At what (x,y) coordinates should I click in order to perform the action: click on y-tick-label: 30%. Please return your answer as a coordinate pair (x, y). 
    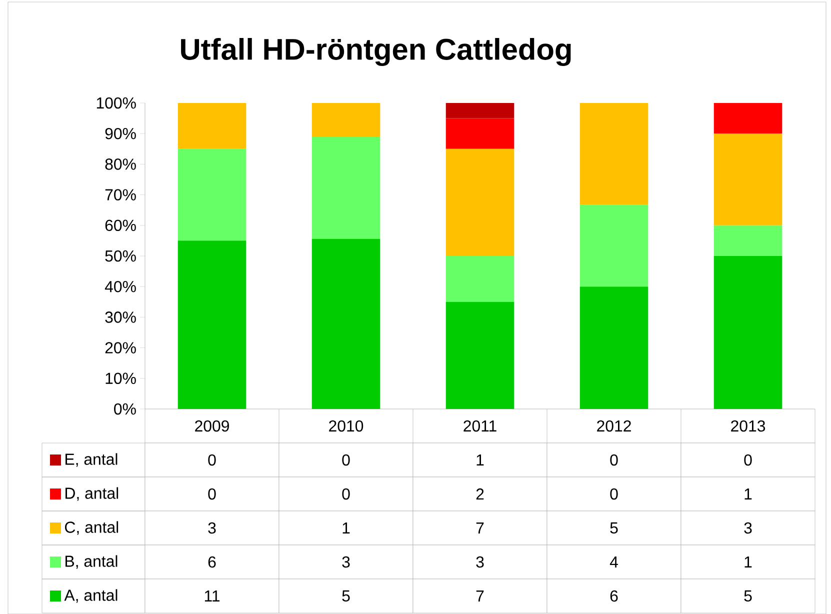
    Looking at the image, I should click on (120, 317).